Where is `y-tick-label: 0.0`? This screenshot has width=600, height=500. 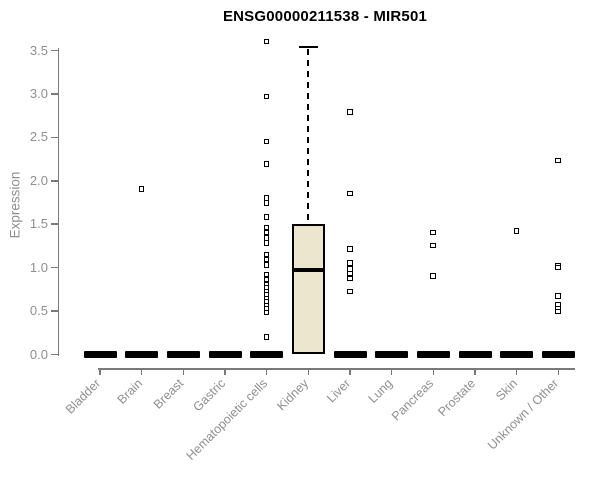
y-tick-label: 0.0 is located at coordinates (38, 354).